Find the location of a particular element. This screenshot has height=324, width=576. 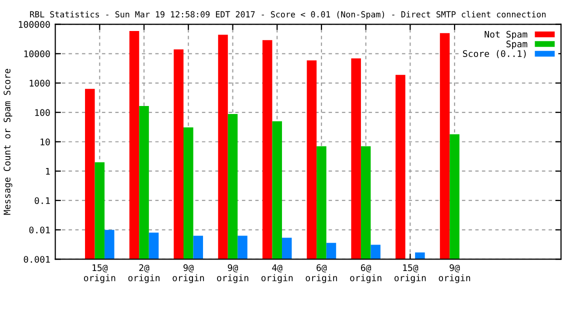

y-tick-label: 1000 is located at coordinates (40, 83).